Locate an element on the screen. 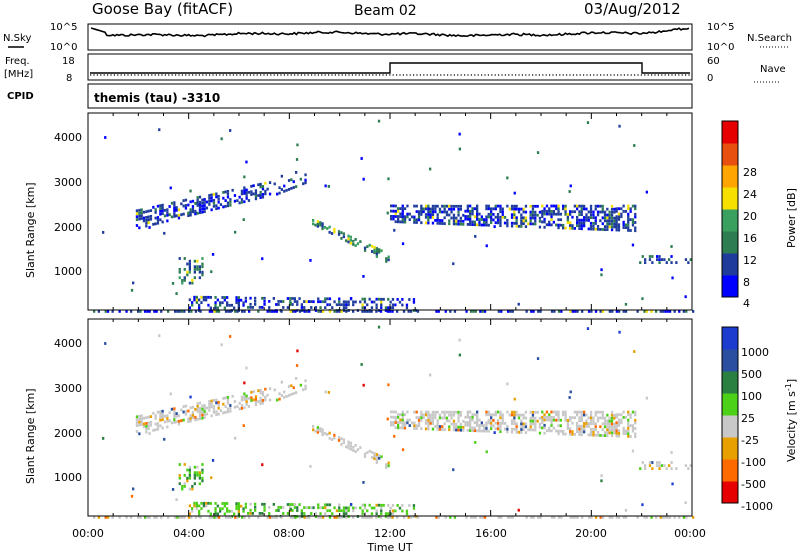 The height and width of the screenshot is (554, 800). x-tick-04: 04:00 is located at coordinates (189, 533).